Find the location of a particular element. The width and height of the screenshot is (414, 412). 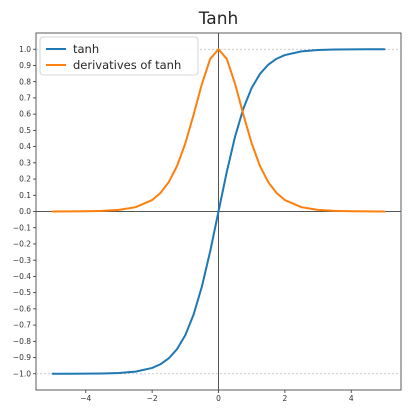

legend-entry: derivatives of tanh is located at coordinates (127, 65).